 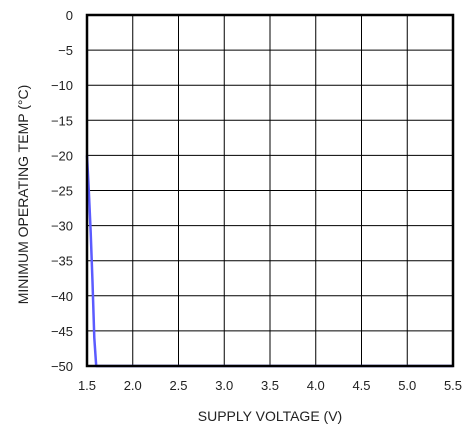 What do you see at coordinates (62, 366) in the screenshot?
I see `y-tick-label: −50` at bounding box center [62, 366].